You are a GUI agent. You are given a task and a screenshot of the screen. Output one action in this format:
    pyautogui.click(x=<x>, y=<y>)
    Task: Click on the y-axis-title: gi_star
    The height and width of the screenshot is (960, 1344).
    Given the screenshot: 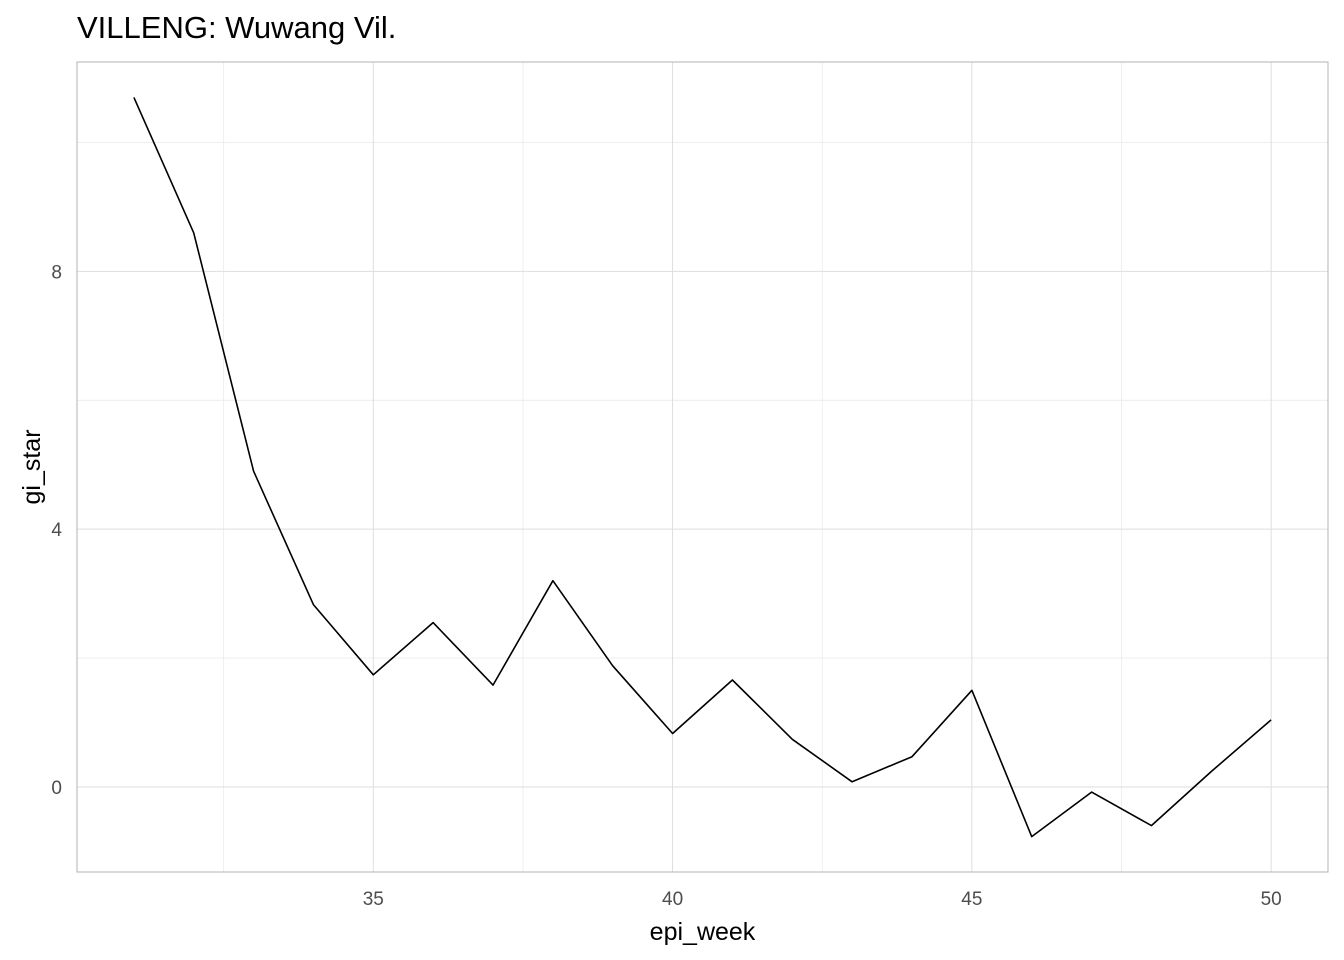 What is the action you would take?
    pyautogui.click(x=32, y=466)
    